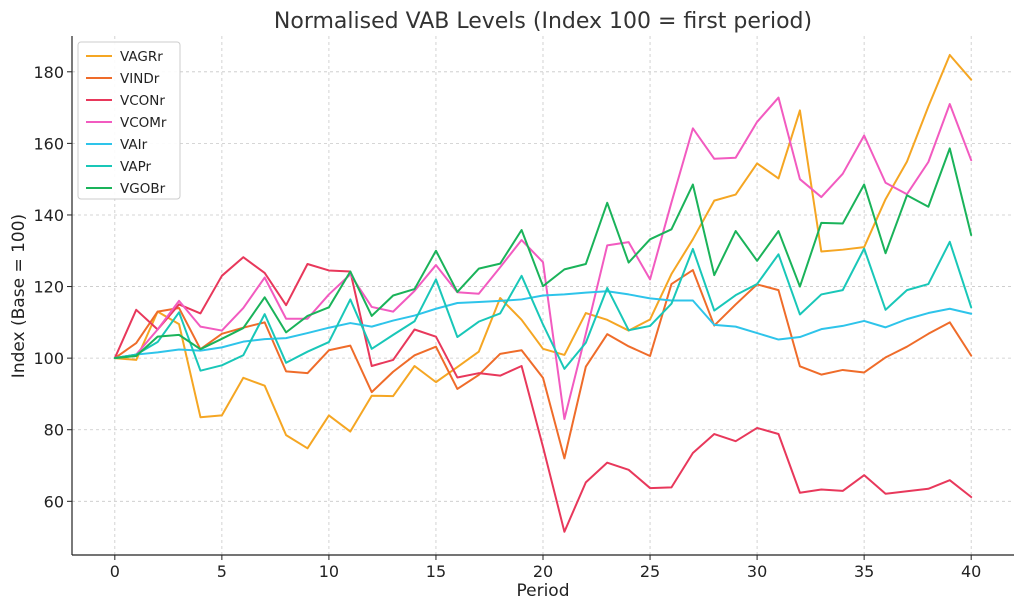 Image resolution: width=1024 pixels, height=610 pixels. Describe the element at coordinates (48, 143) in the screenshot. I see `y-tick-label: 160` at that location.